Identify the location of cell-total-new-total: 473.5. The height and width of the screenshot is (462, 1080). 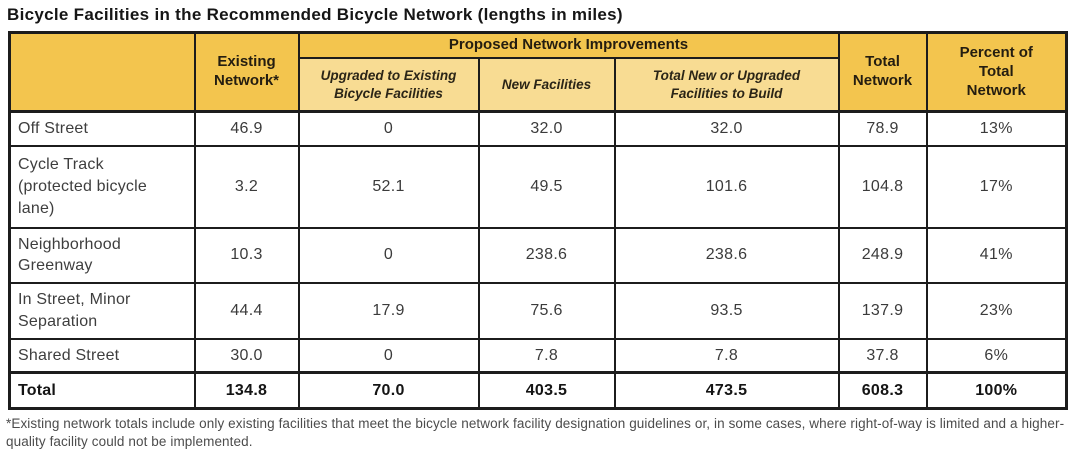
(726, 390).